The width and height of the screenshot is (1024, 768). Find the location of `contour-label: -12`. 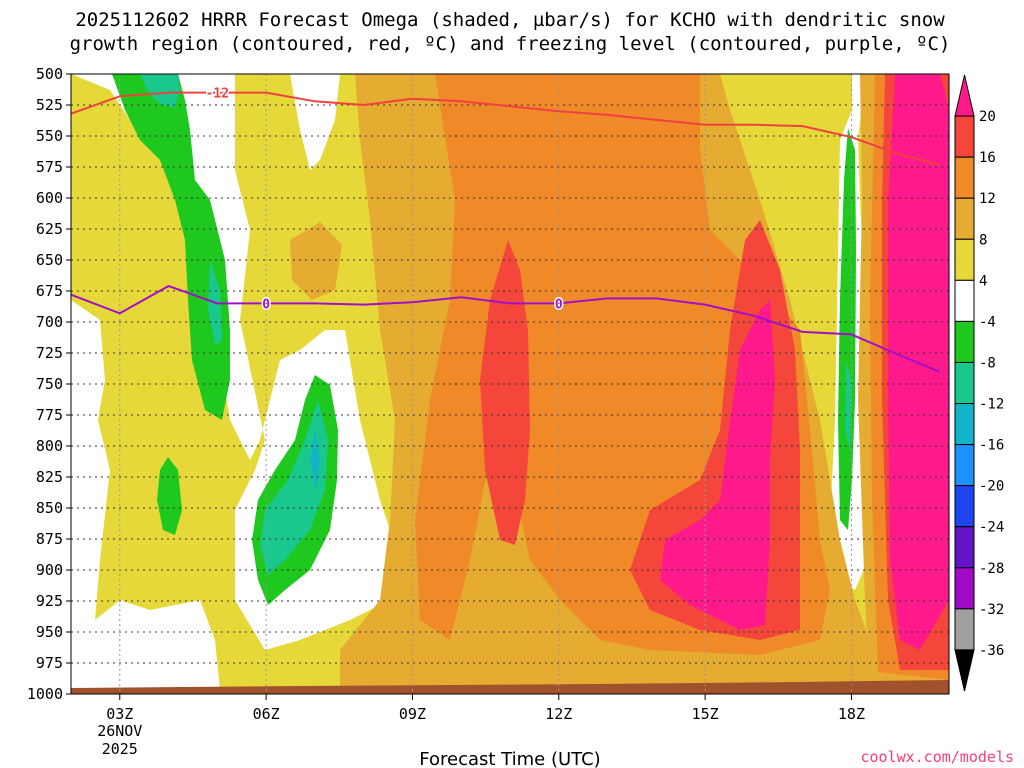

contour-label: -12 is located at coordinates (217, 94).